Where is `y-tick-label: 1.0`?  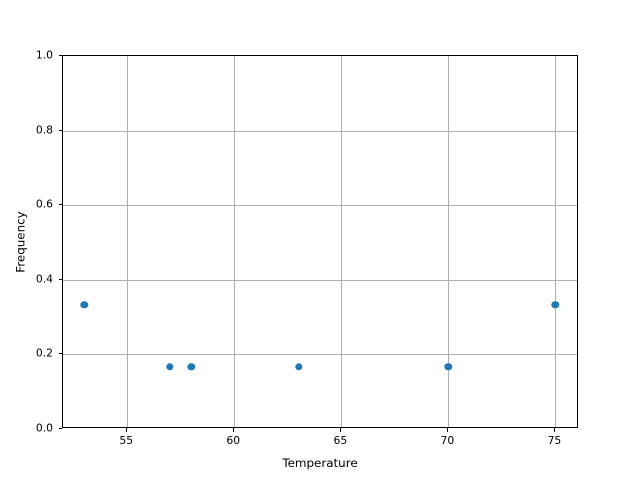 y-tick-label: 1.0 is located at coordinates (44, 55).